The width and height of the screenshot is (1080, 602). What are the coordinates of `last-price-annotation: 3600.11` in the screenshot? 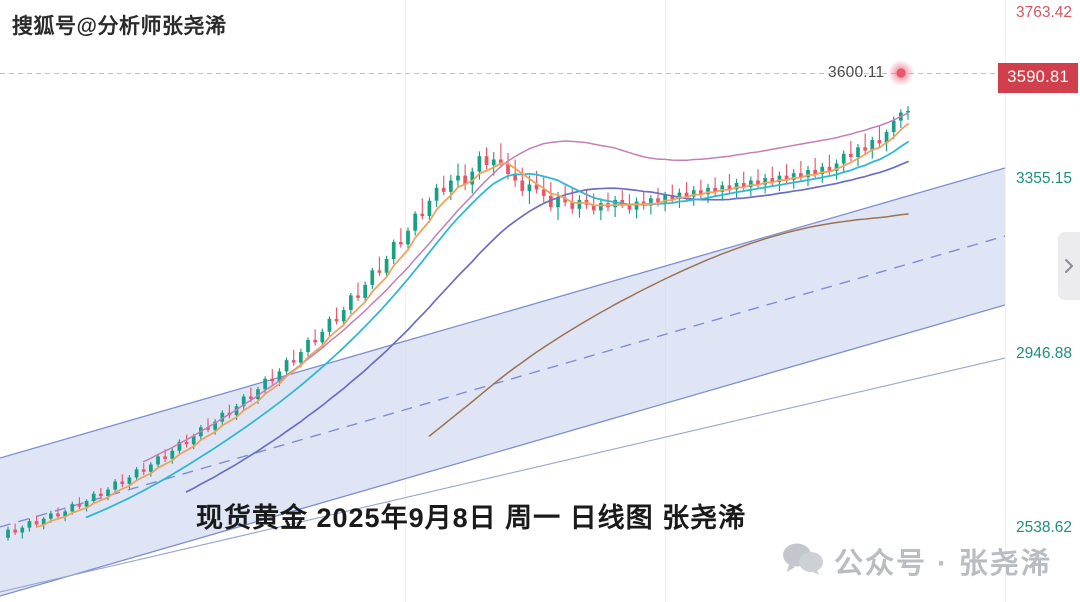 It's located at (856, 72).